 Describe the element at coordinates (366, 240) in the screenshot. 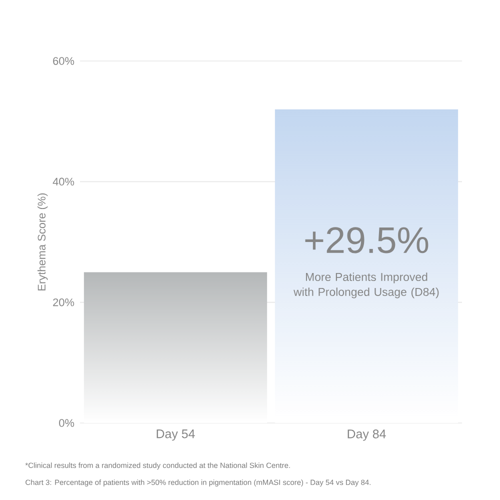

I see `annotation: +29.5%` at that location.